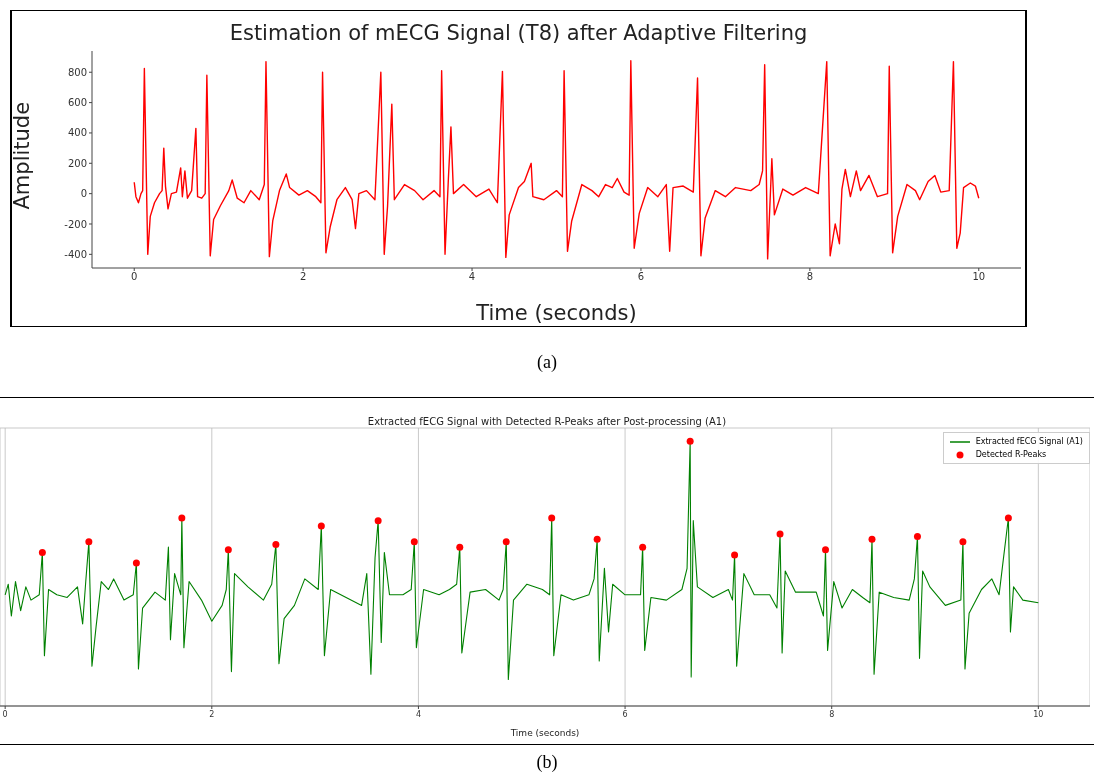 The image size is (1094, 778). What do you see at coordinates (547, 762) in the screenshot?
I see `text: (b)` at bounding box center [547, 762].